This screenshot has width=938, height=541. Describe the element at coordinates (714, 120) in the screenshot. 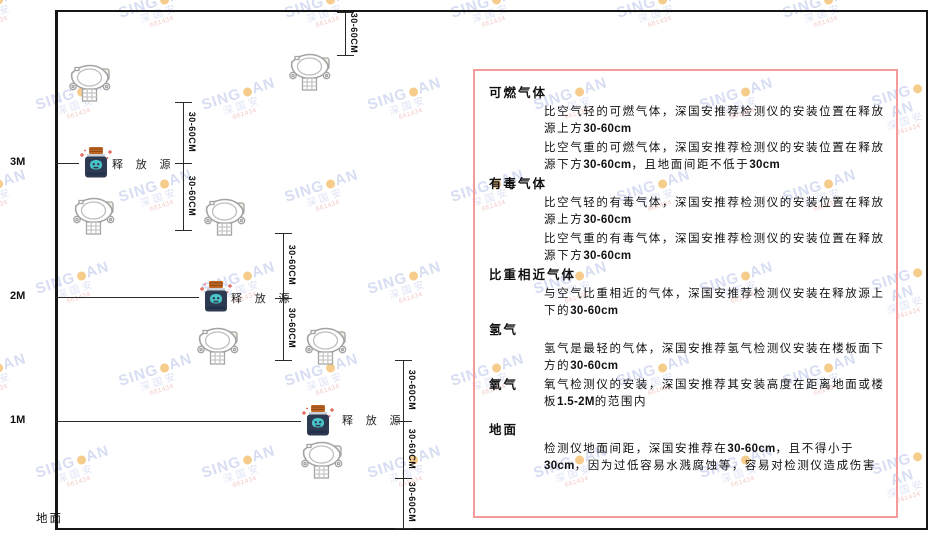

I see `panel-paragraph: 比空气轻的可燃气体，深国安推荐检测仪的安装位置在释放源上方30-60cm` at that location.